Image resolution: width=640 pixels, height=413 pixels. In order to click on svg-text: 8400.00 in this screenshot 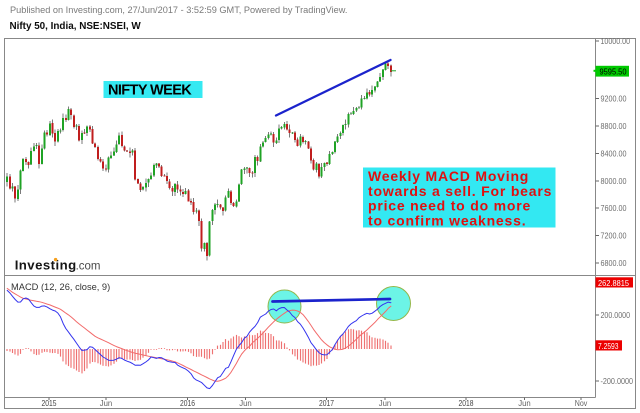, I will do `click(614, 154)`.